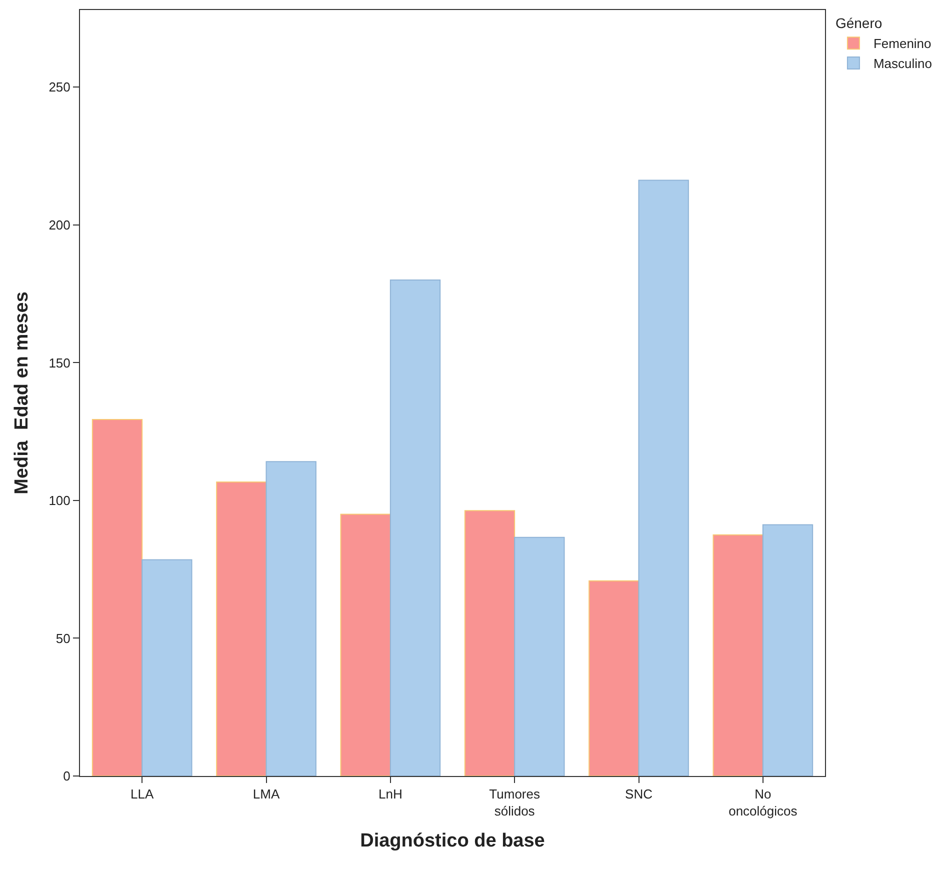  Describe the element at coordinates (59, 362) in the screenshot. I see `y-tick-label: 150` at that location.